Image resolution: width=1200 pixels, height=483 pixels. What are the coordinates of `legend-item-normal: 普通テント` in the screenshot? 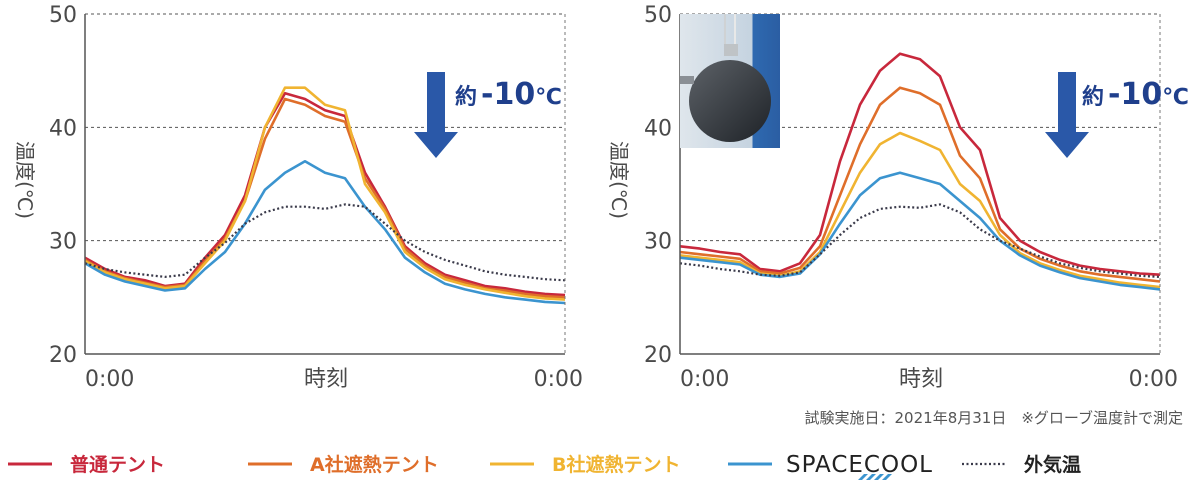 It's located at (86, 464).